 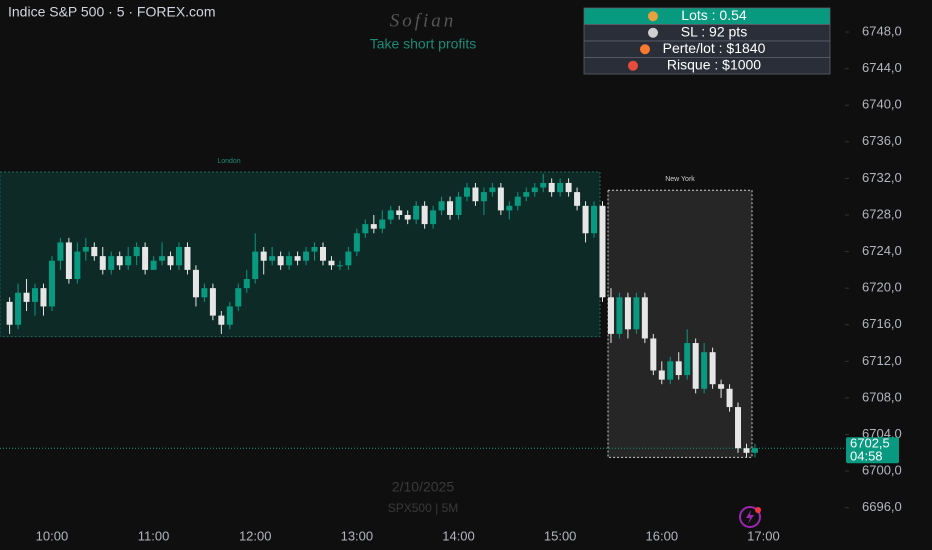 I want to click on alert-bolt, so click(x=750, y=517).